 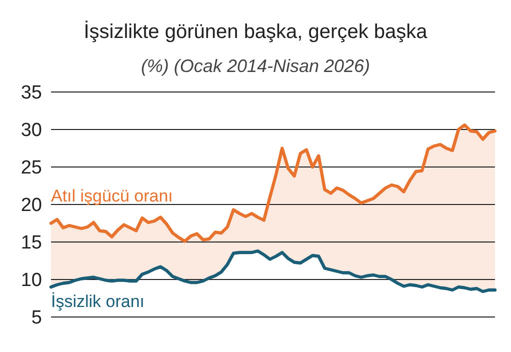 I want to click on y-tick-label: 20, so click(x=31, y=205).